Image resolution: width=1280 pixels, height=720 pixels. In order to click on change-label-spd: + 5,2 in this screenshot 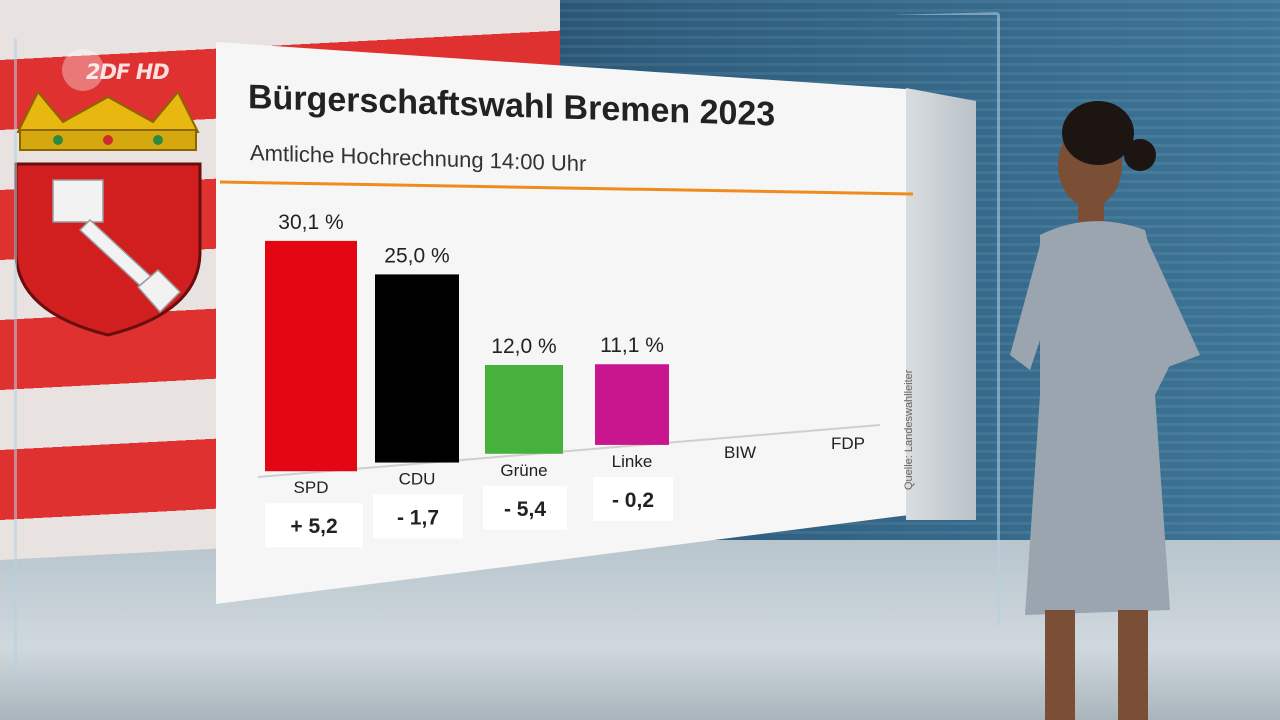, I will do `click(313, 526)`.